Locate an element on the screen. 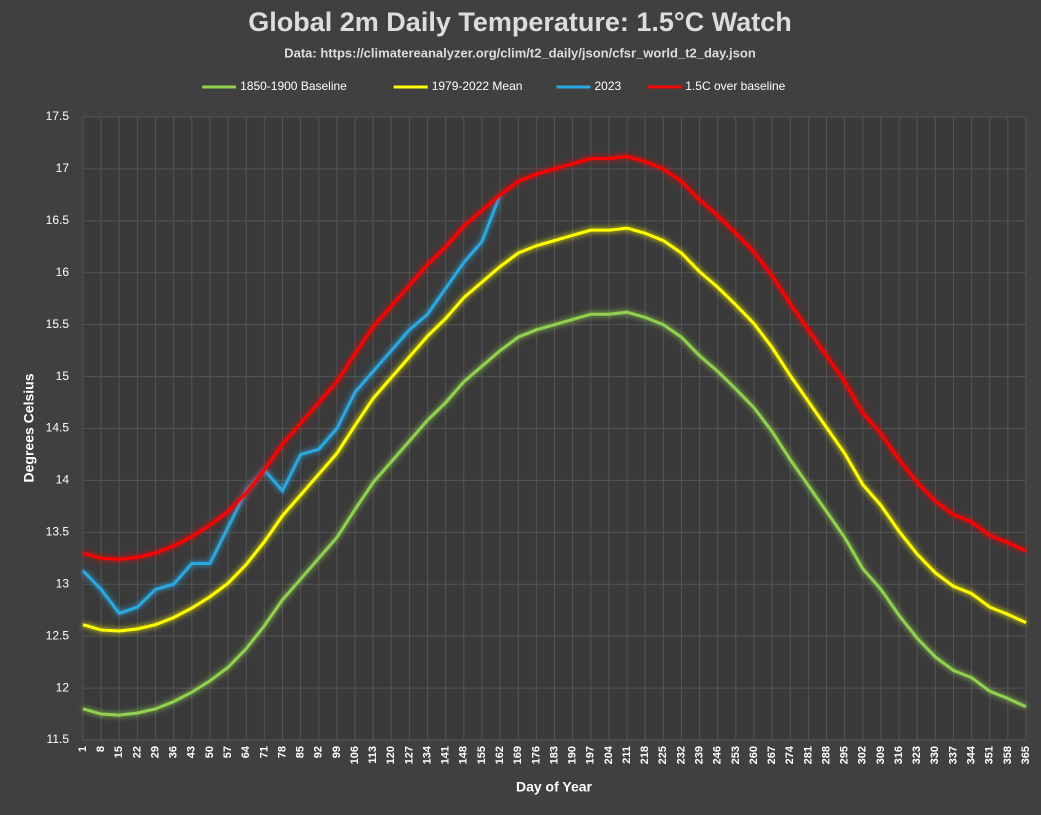  x-tick-label: 71 is located at coordinates (264, 752).